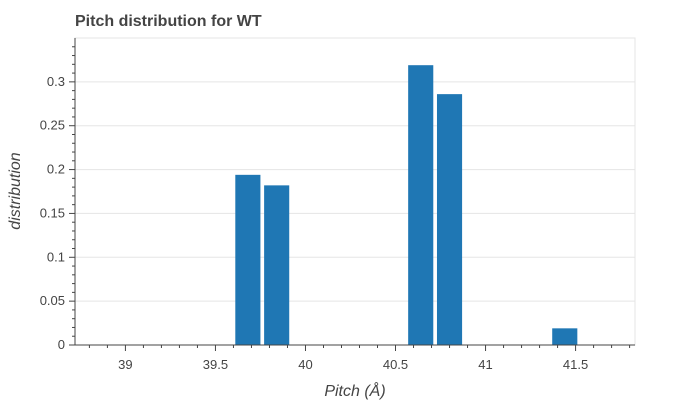  I want to click on chart-title: Pitch distribution for WT, so click(168, 21).